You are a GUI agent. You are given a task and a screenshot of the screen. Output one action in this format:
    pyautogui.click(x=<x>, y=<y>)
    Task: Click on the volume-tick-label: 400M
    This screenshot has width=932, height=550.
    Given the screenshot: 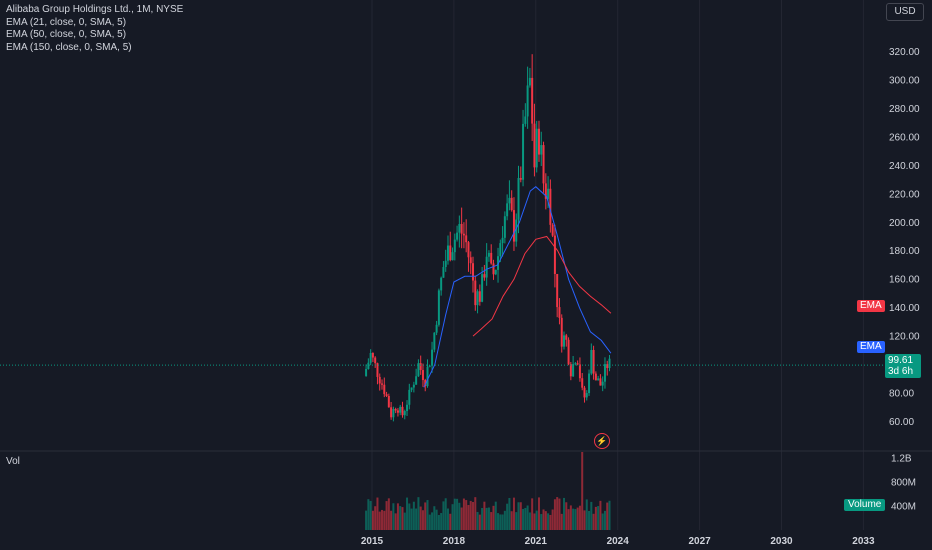 What is the action you would take?
    pyautogui.click(x=903, y=507)
    